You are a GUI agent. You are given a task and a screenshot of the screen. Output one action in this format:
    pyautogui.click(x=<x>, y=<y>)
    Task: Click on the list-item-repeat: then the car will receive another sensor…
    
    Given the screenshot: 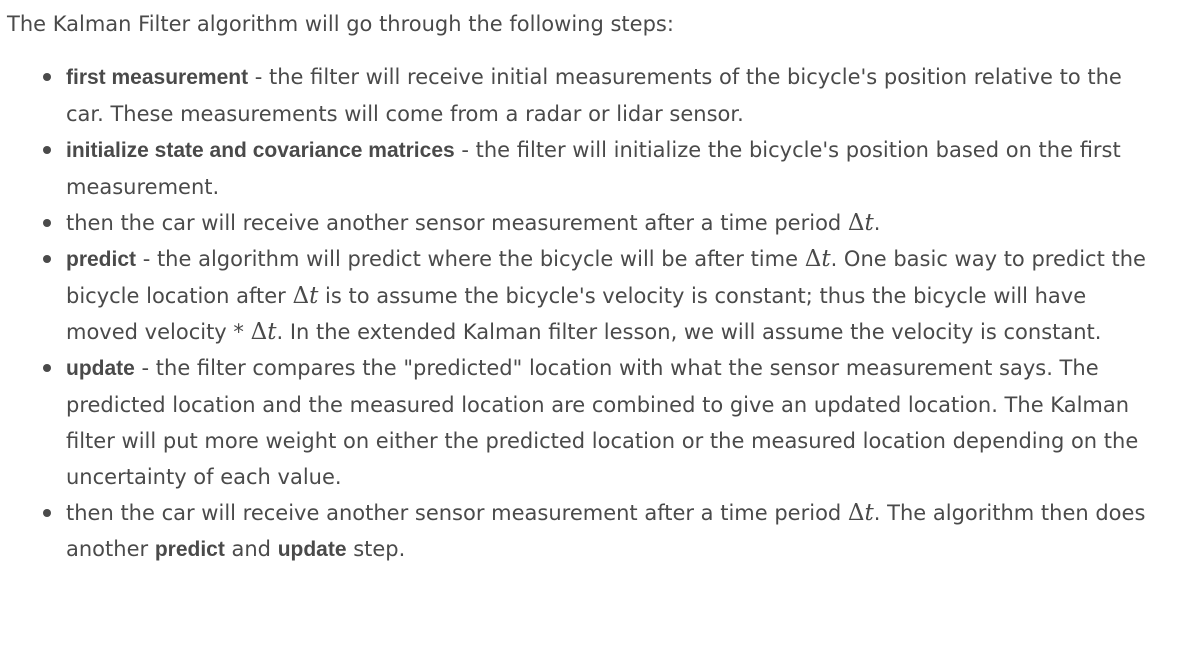 What is the action you would take?
    pyautogui.click(x=615, y=531)
    